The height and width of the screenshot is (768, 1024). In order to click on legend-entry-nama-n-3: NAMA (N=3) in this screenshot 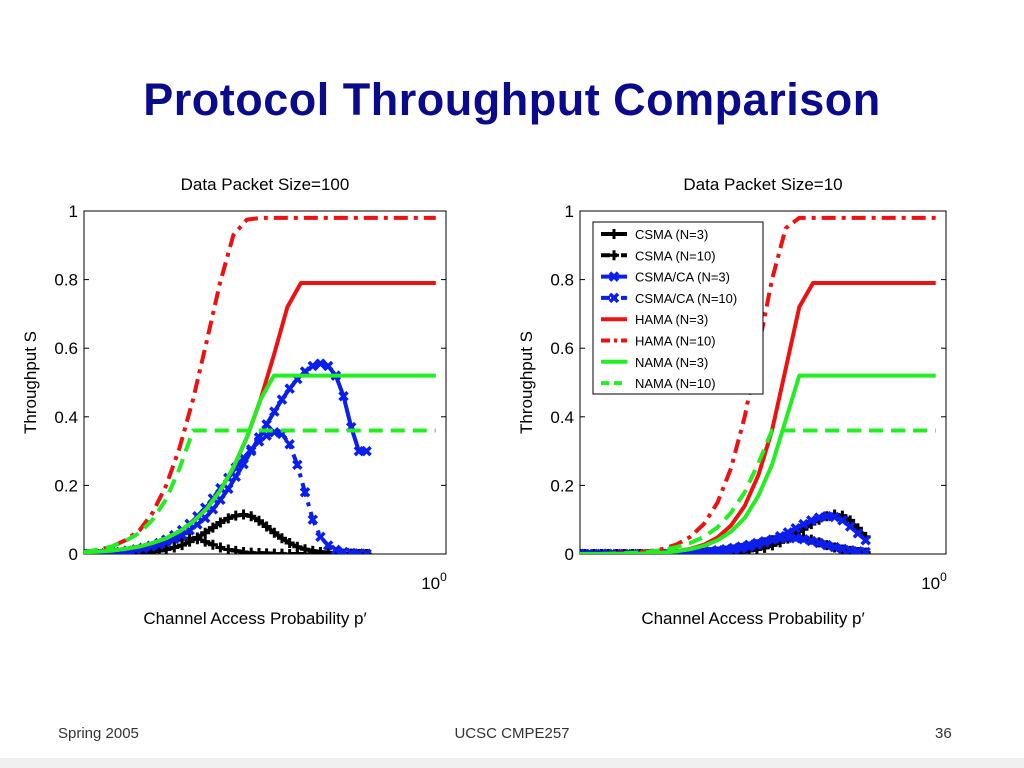, I will do `click(654, 362)`.